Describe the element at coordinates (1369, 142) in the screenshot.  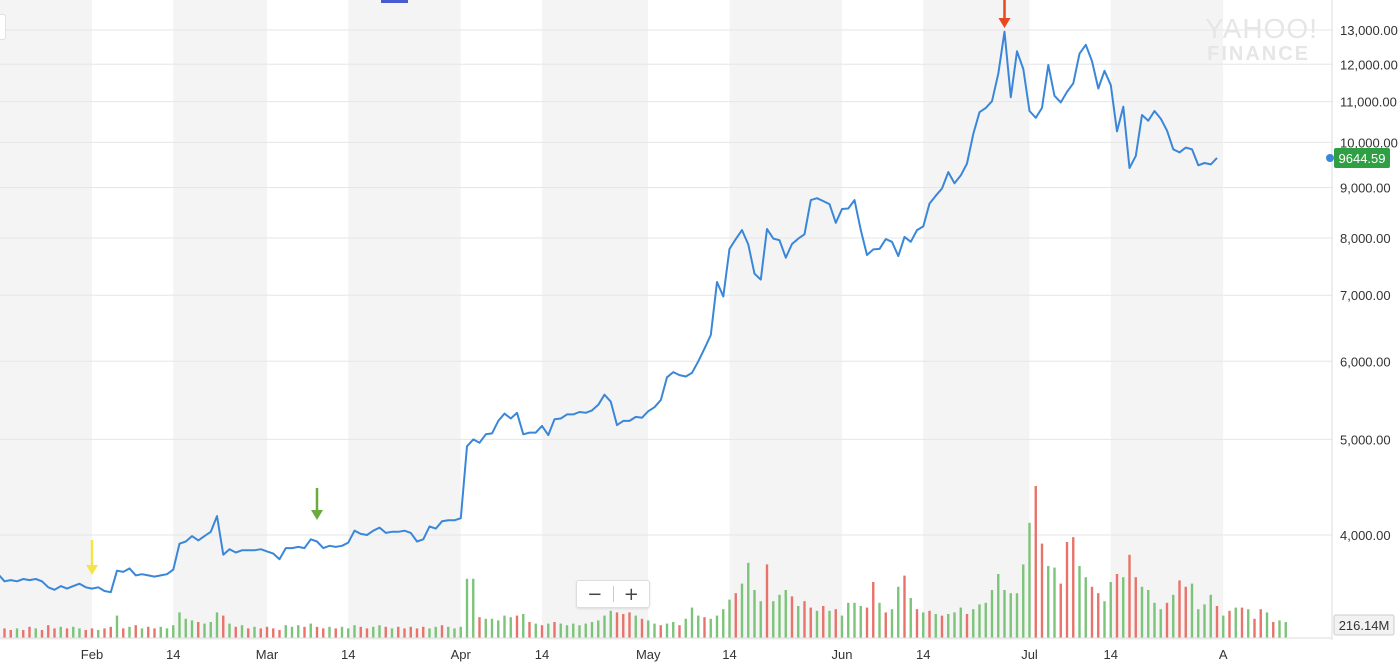
I see `y-tick-label: 10,000.00` at that location.